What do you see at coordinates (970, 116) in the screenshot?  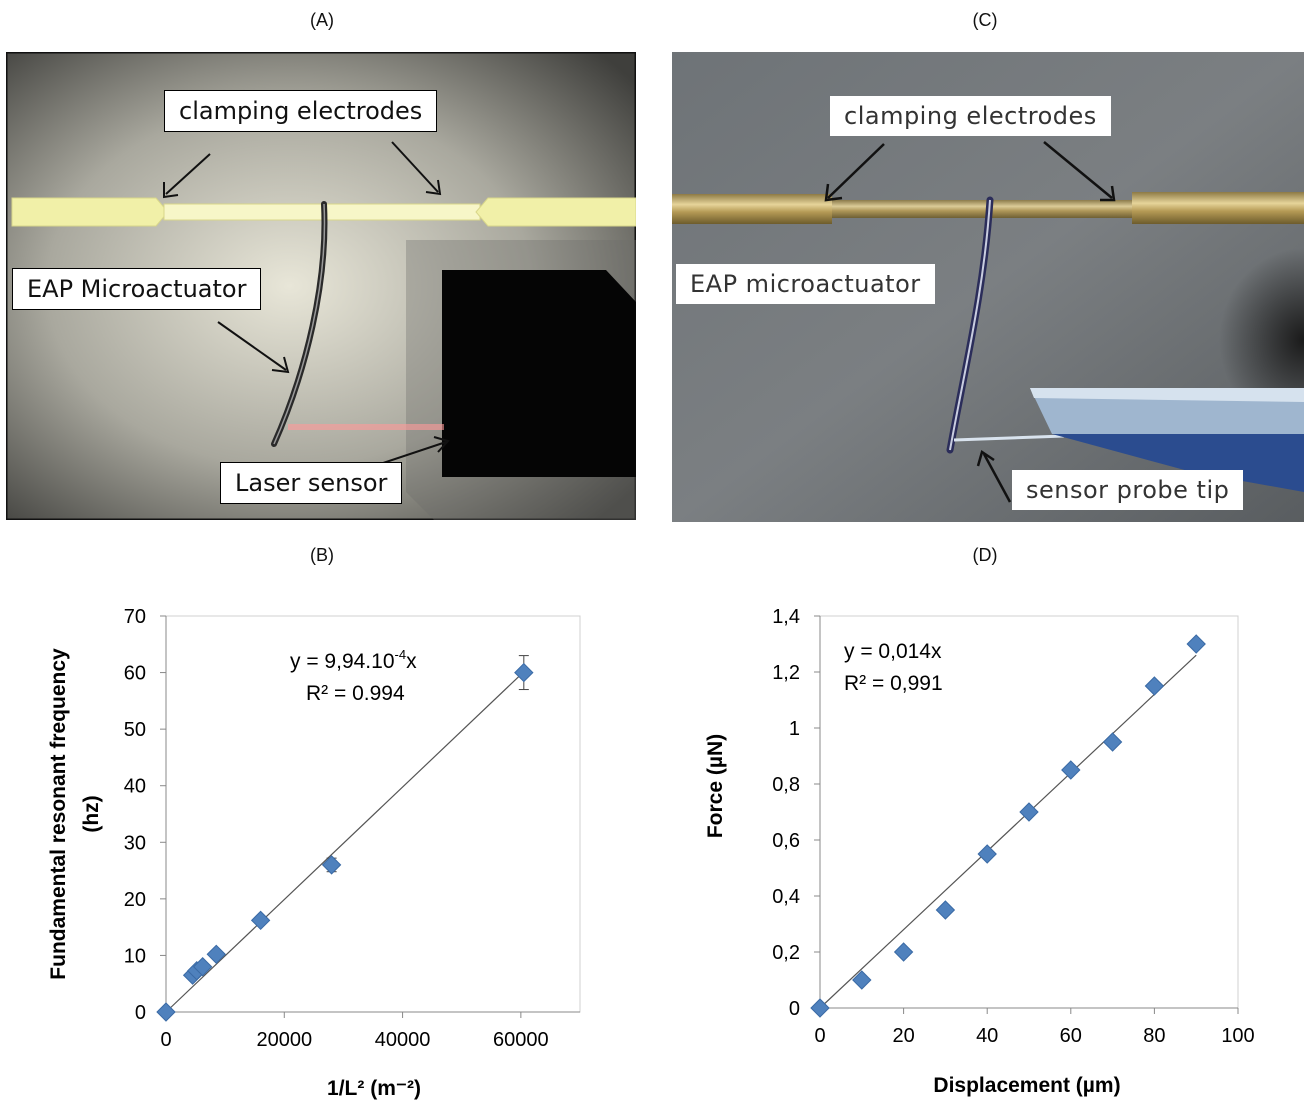 I see `label-c-clamping: clamping electrodes` at bounding box center [970, 116].